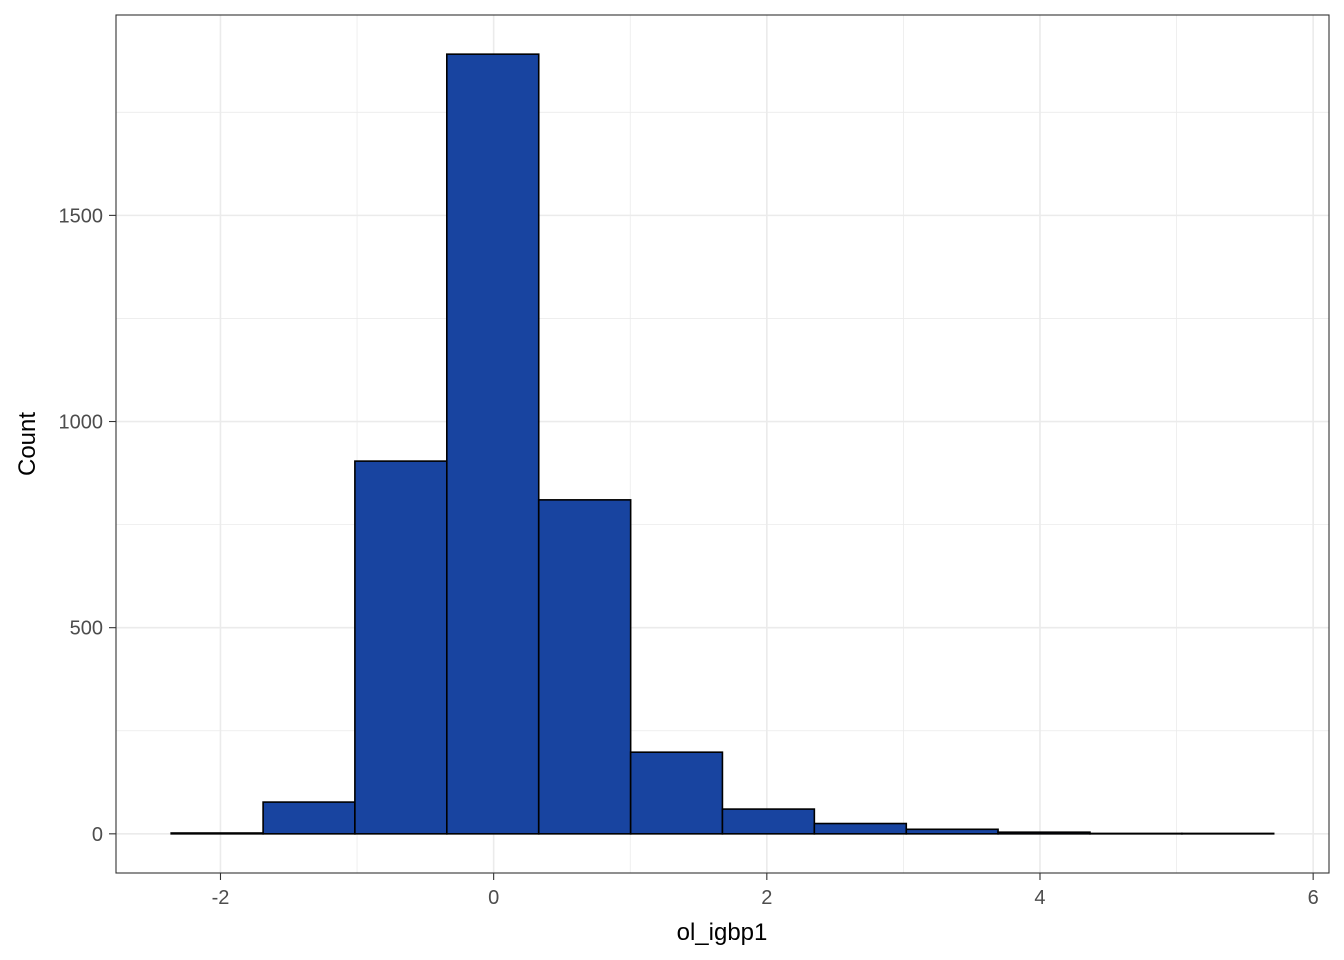  Describe the element at coordinates (766, 898) in the screenshot. I see `x-tick-label: 2` at that location.